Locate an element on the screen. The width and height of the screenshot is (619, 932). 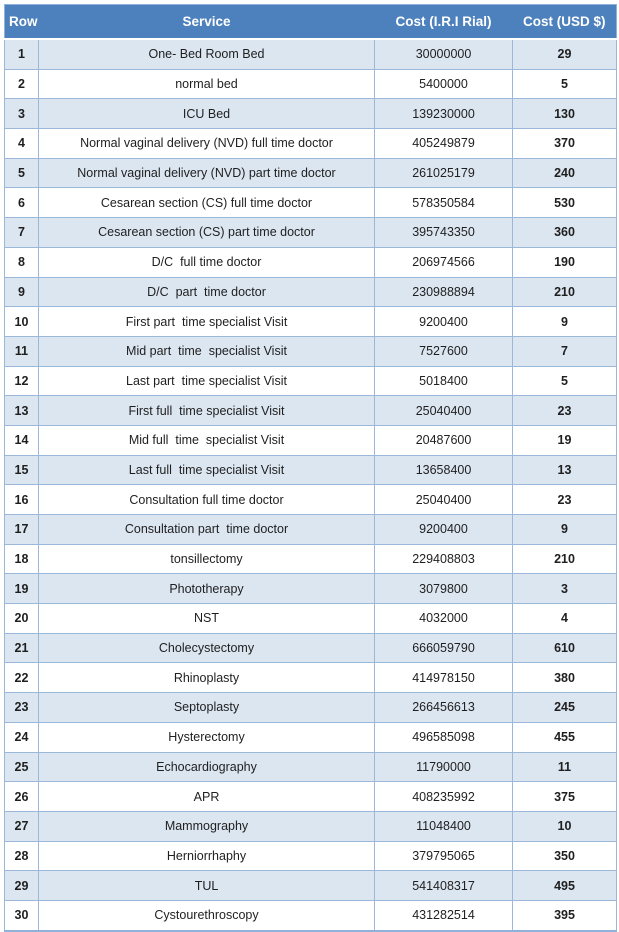
service-cell: tonsillectomy is located at coordinates (206, 559).